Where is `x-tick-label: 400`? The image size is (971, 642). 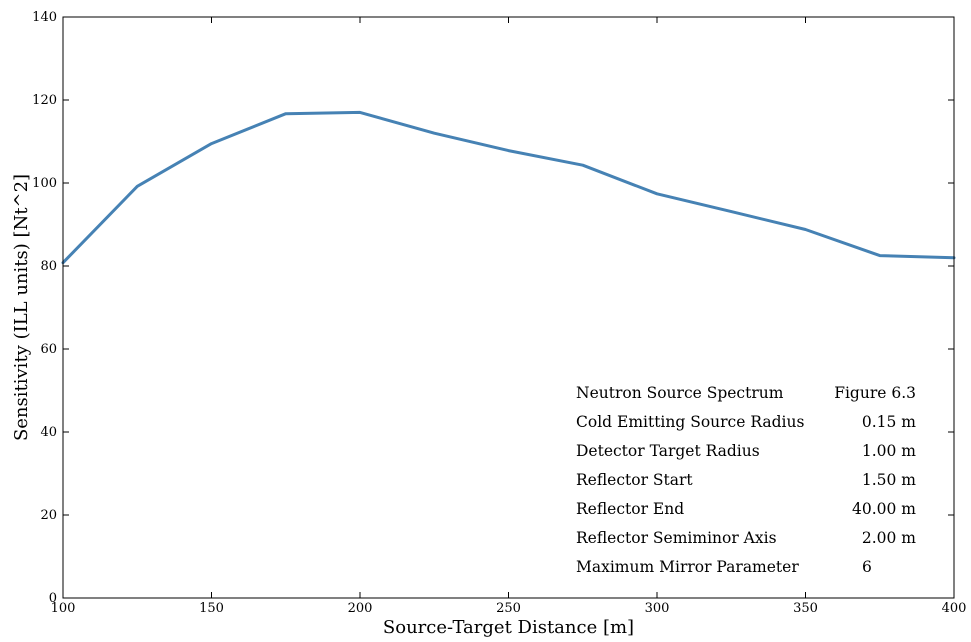 x-tick-label: 400 is located at coordinates (954, 608).